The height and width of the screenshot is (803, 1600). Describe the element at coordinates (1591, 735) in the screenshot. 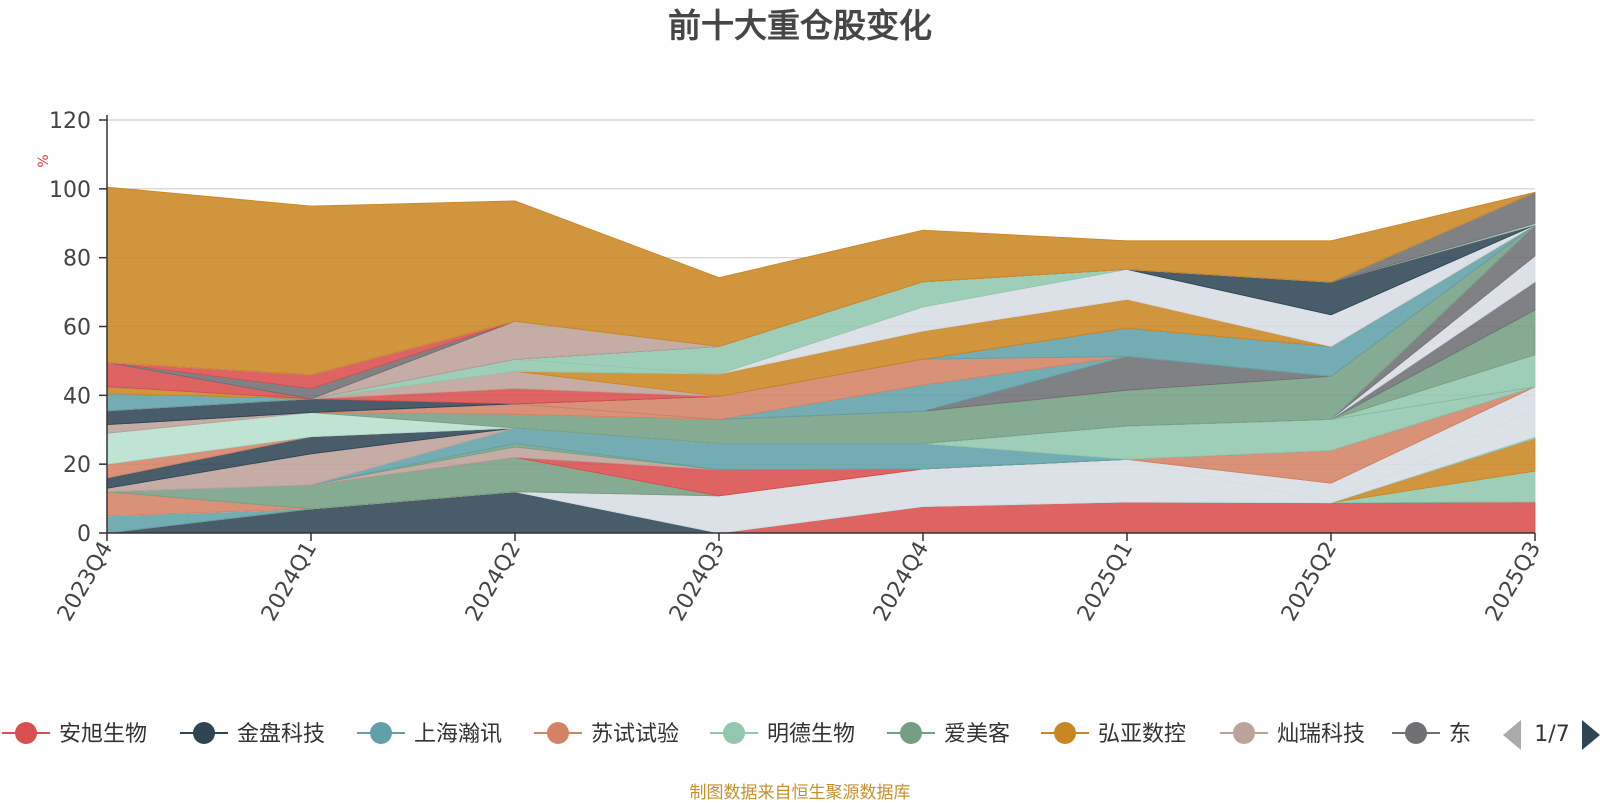

I see `legend-next-page-icon` at that location.